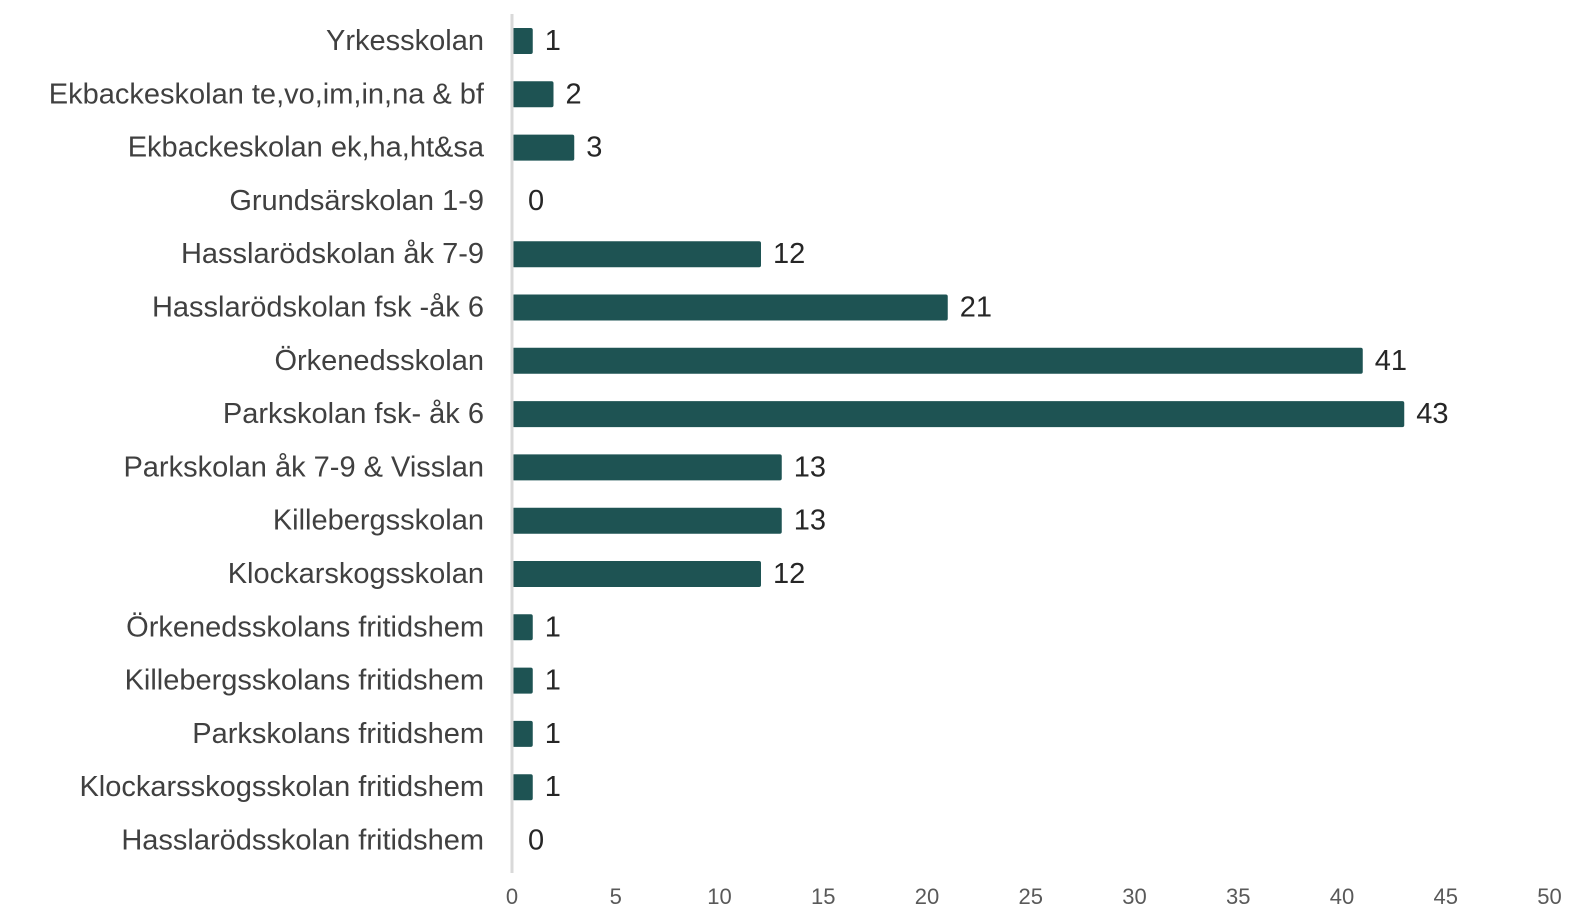 The image size is (1587, 916). What do you see at coordinates (356, 201) in the screenshot?
I see `category-label: Grundsärskolan 1-9` at bounding box center [356, 201].